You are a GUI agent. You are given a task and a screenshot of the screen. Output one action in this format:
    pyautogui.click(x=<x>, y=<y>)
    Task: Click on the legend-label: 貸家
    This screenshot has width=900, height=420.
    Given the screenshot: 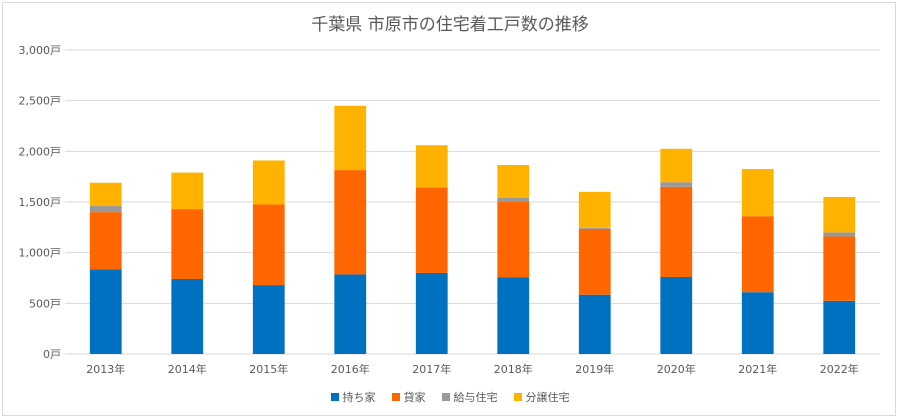 What is the action you would take?
    pyautogui.click(x=414, y=397)
    